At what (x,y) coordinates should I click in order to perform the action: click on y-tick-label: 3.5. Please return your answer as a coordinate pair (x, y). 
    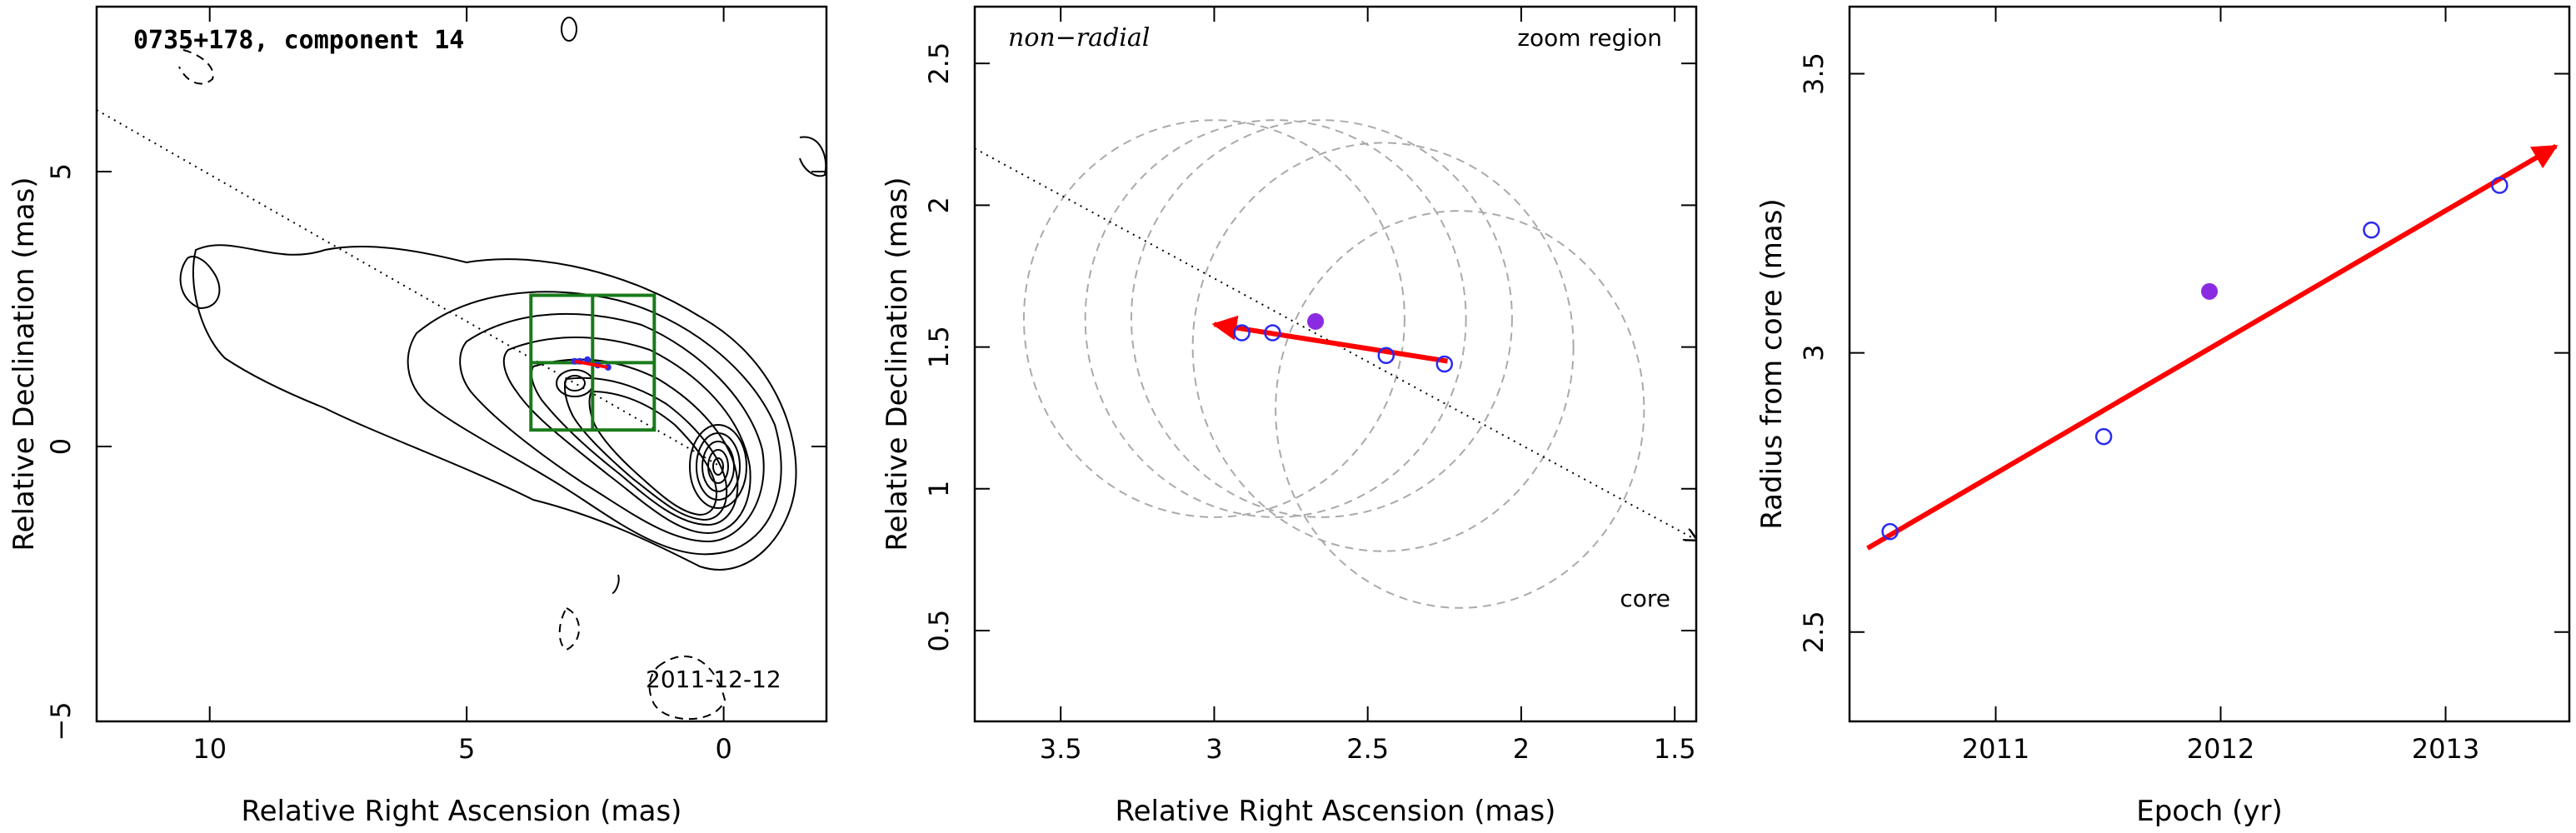
    Looking at the image, I should click on (1814, 73).